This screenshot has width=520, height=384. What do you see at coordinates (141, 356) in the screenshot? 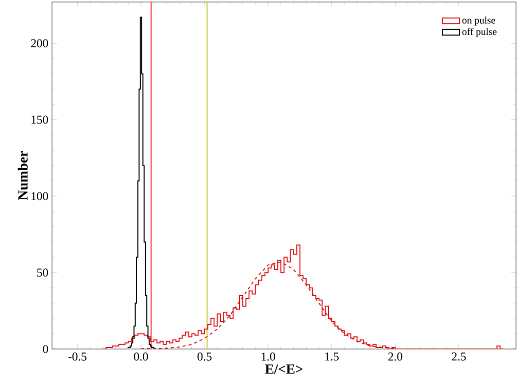
I see `x-tick-label: 0.0` at bounding box center [141, 356].